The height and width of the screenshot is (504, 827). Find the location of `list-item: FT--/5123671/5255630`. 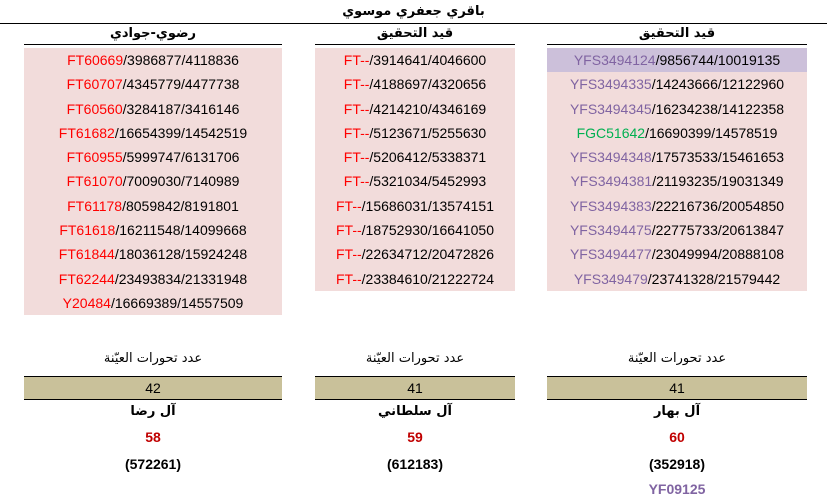

list-item: FT--/5123671/5255630 is located at coordinates (415, 133).